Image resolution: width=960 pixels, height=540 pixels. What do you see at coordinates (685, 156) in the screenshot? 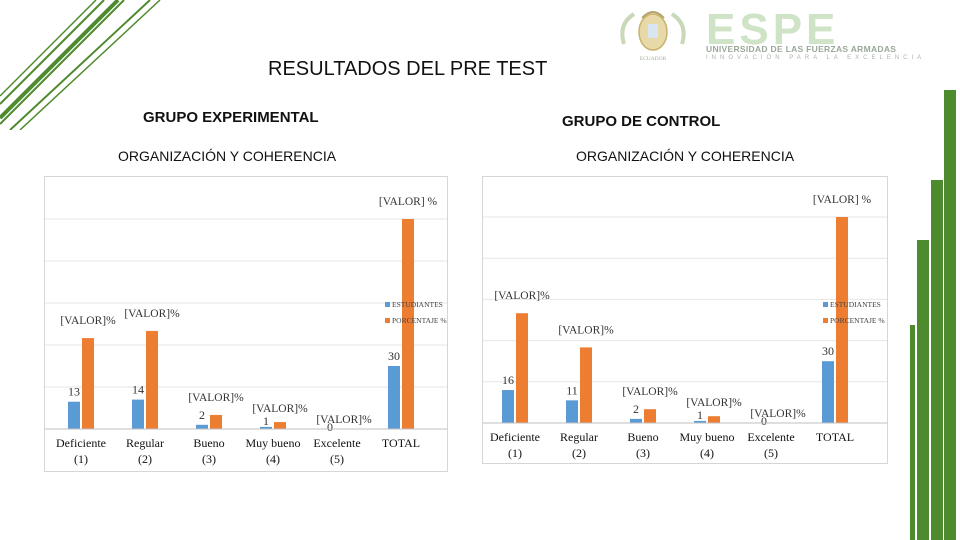
I see `chart-title-control: ORGANIZACIÓN Y COHERENCIA` at bounding box center [685, 156].